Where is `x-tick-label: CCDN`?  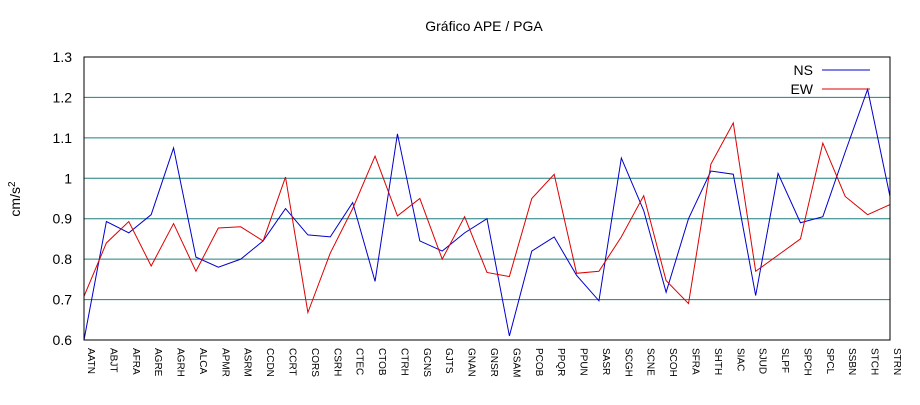
x-tick-label: CCDN is located at coordinates (269, 362).